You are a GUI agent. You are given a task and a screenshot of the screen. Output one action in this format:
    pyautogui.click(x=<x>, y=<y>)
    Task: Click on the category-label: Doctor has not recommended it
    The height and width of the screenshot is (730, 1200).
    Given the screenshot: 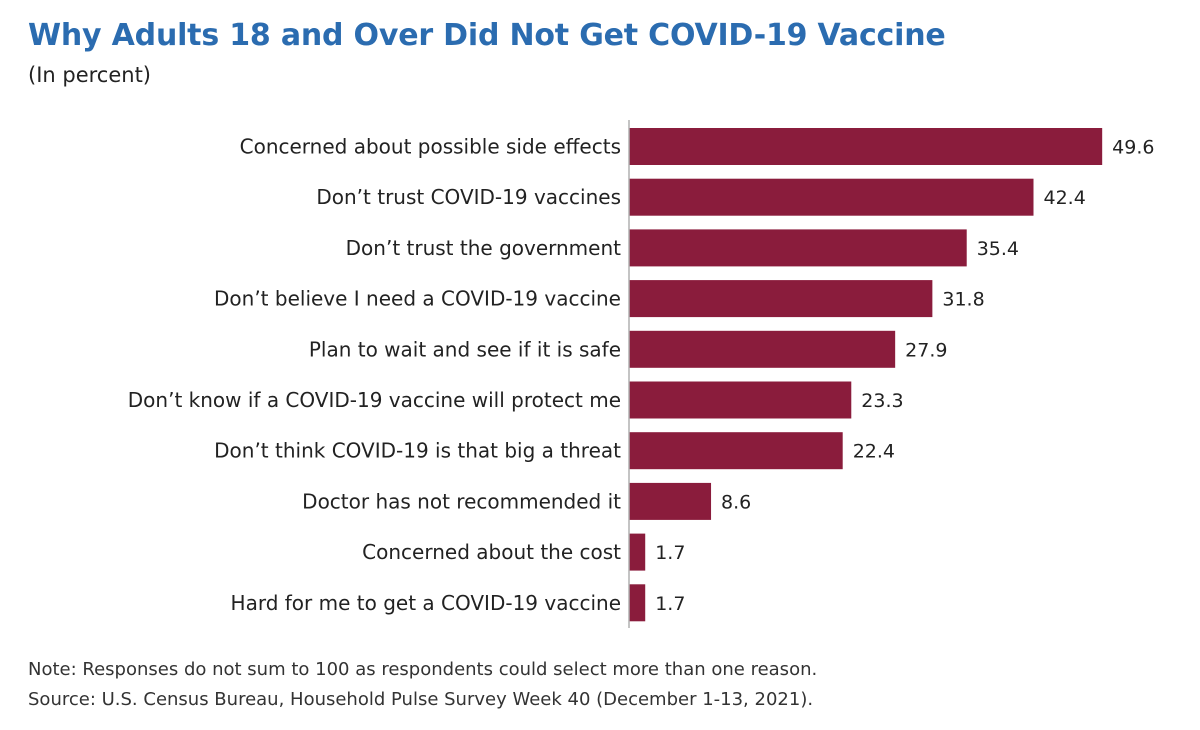 What is the action you would take?
    pyautogui.click(x=461, y=501)
    